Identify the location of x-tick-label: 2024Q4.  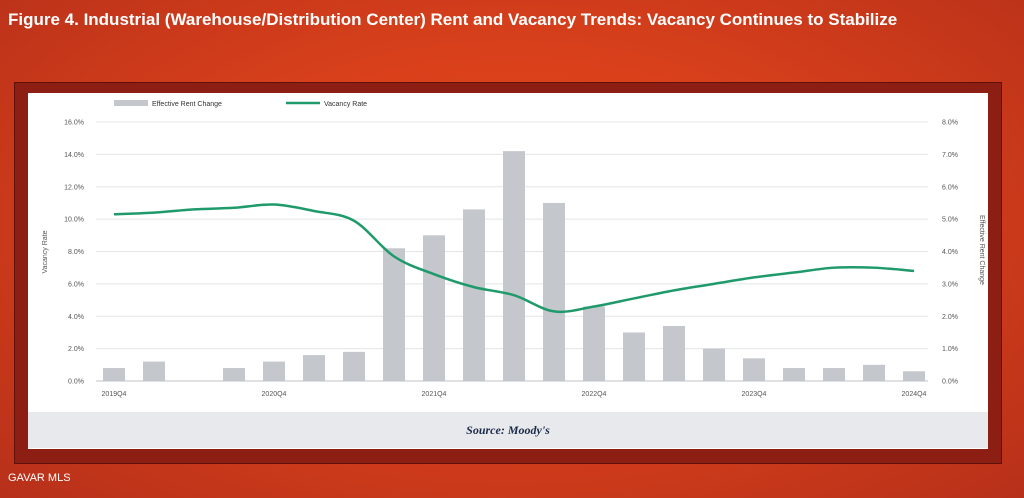
(914, 394).